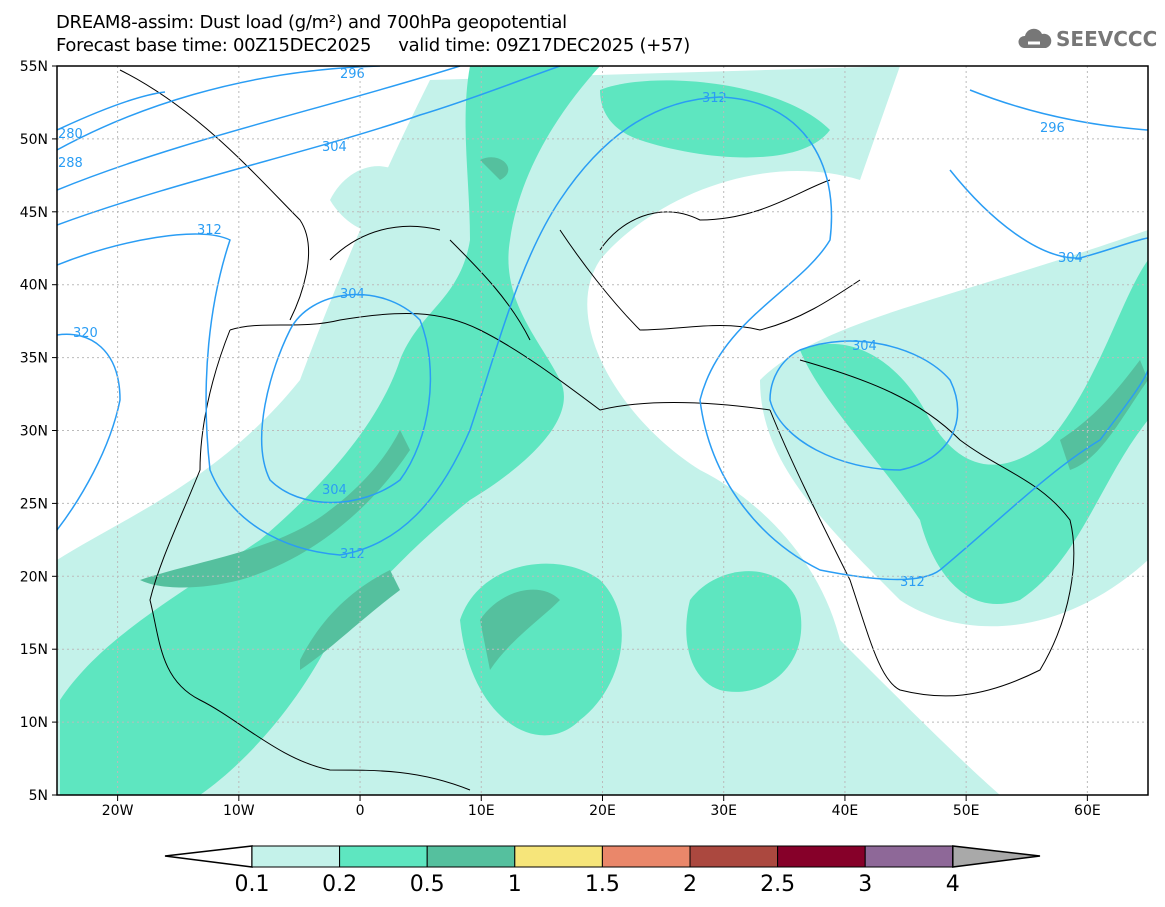 This screenshot has width=1165, height=907. What do you see at coordinates (602, 884) in the screenshot?
I see `colorbar-label: 1.5` at bounding box center [602, 884].